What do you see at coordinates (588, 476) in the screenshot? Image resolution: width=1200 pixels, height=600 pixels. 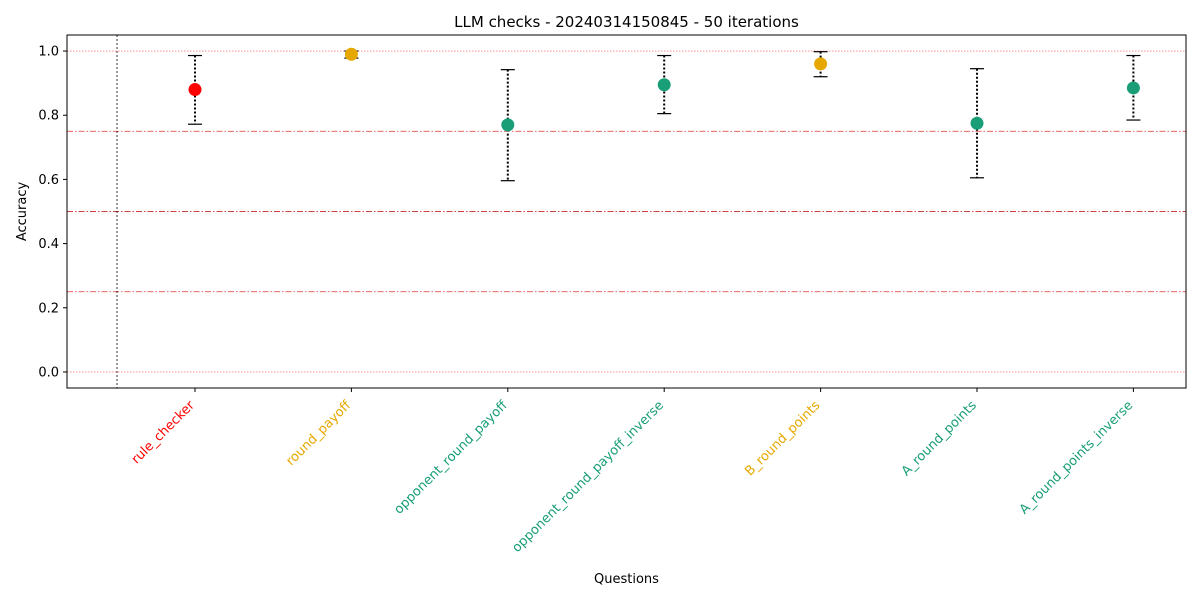 I see `x-tick-label: opponent_round_payoff_inverse` at bounding box center [588, 476].